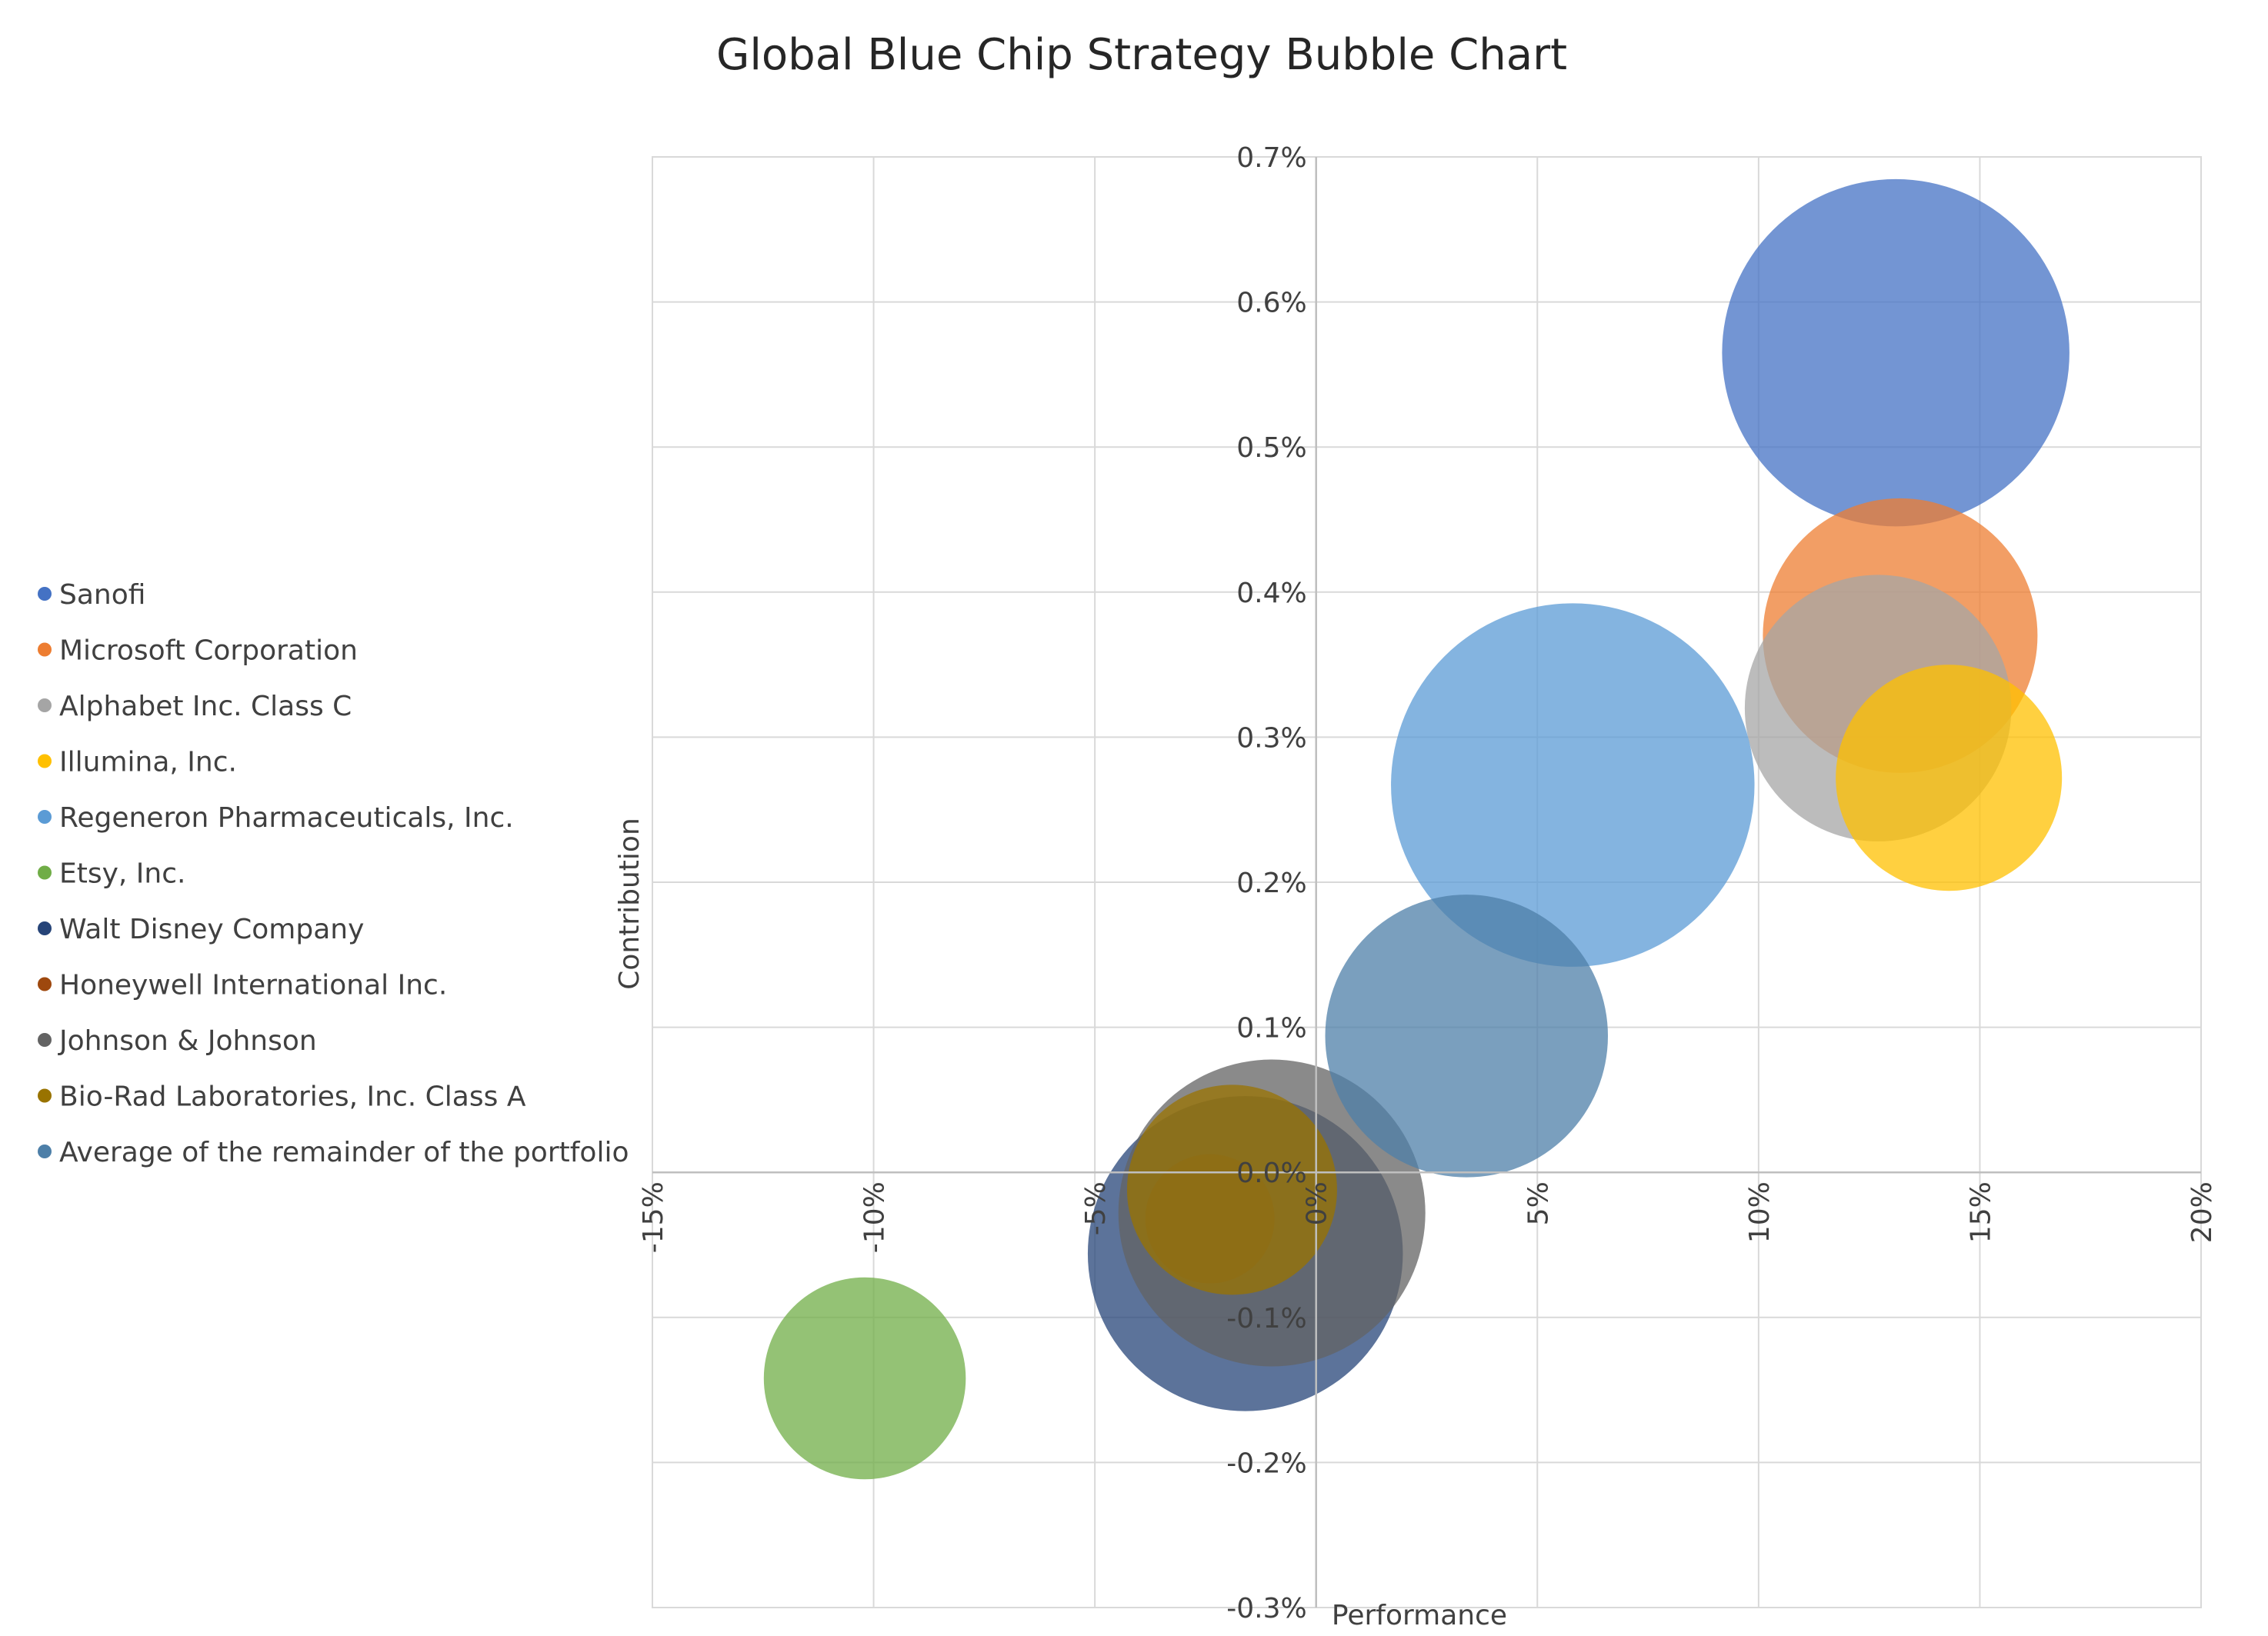 The height and width of the screenshot is (1636, 2268). Describe the element at coordinates (1271, 738) in the screenshot. I see `y-tick-label: 0.3%` at that location.